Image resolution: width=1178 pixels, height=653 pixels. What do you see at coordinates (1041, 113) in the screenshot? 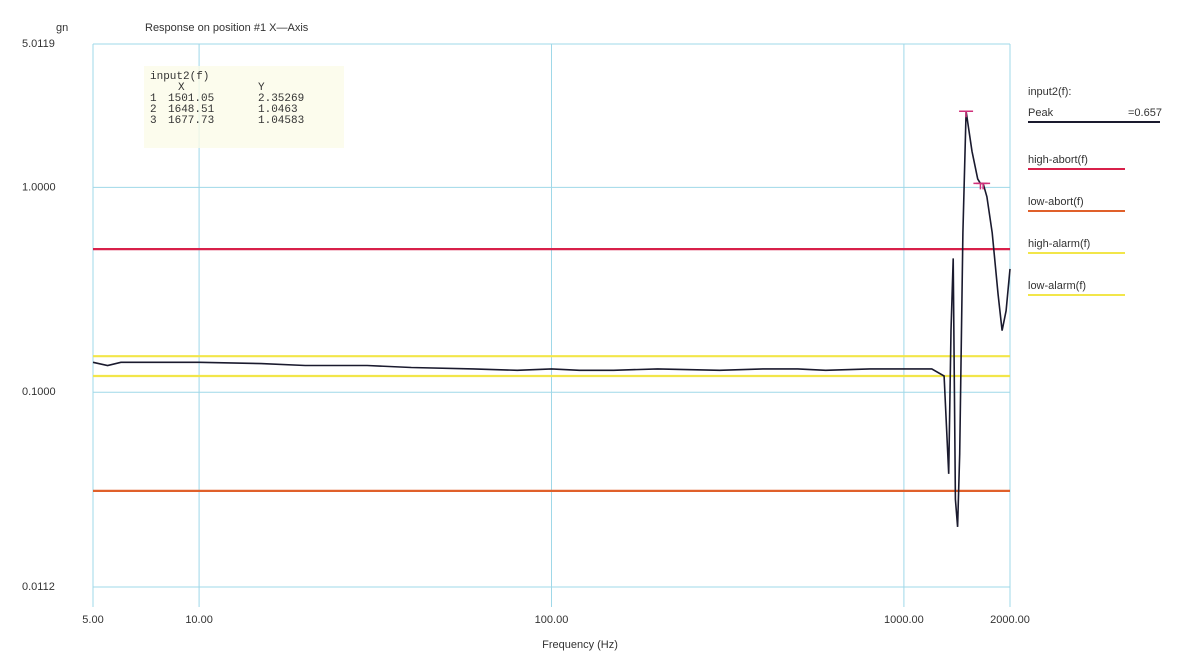
I see `legend-label: Peak` at bounding box center [1041, 113].